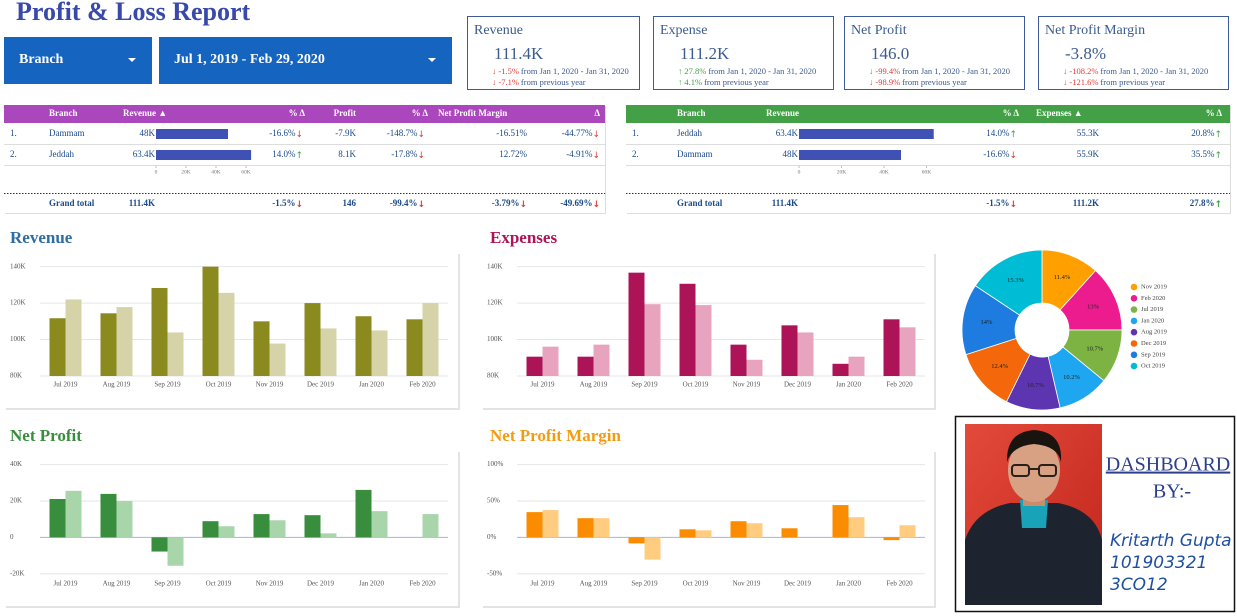 The image size is (1237, 616). I want to click on profile-photo, so click(1033, 514).